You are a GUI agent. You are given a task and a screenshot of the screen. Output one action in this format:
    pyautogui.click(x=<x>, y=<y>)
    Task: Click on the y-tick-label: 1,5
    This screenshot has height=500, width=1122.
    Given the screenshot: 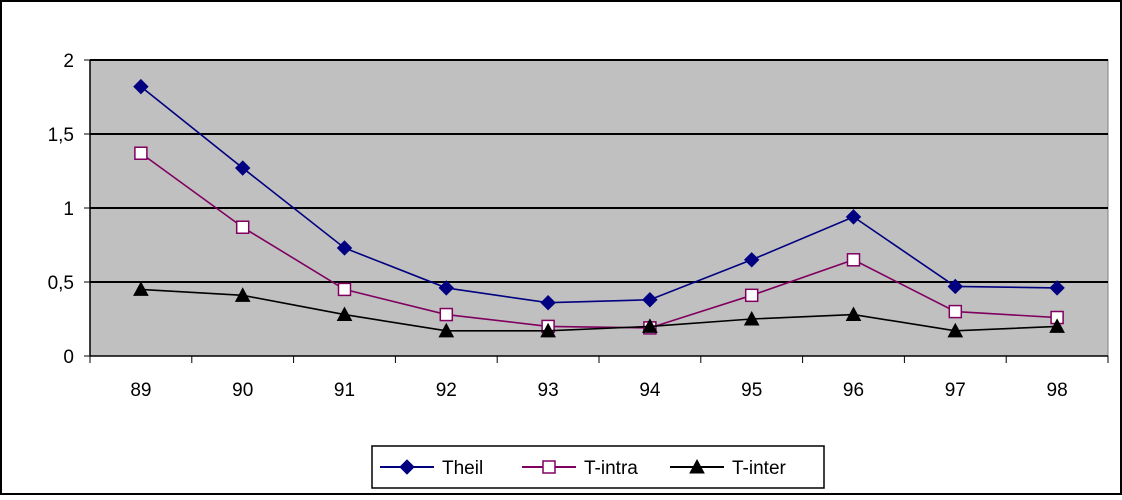 What is the action you would take?
    pyautogui.click(x=61, y=135)
    